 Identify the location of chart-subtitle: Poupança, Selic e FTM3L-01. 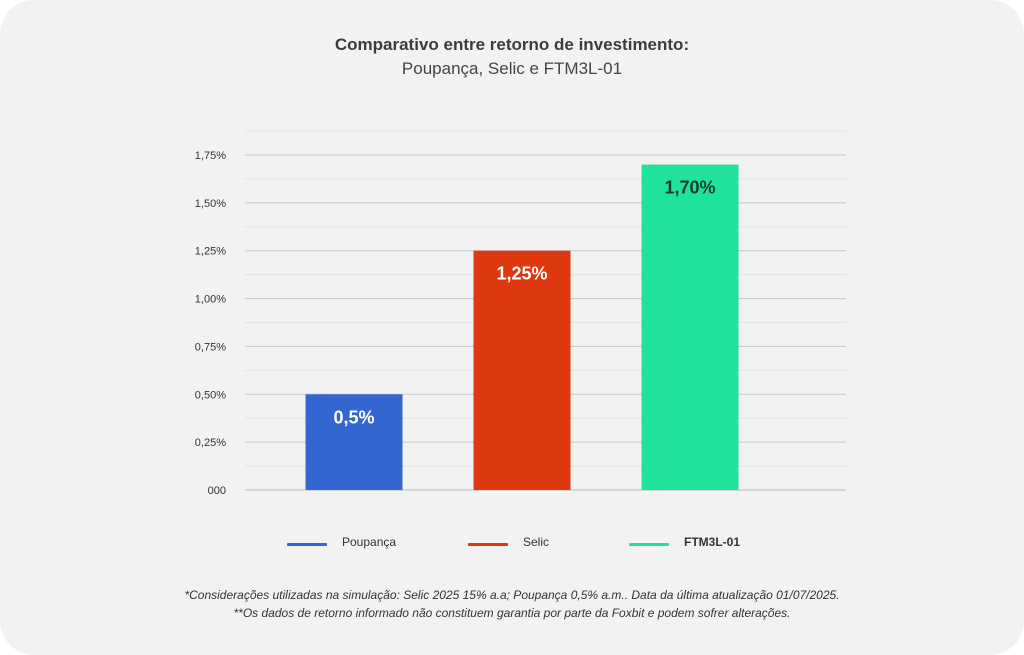
(512, 68).